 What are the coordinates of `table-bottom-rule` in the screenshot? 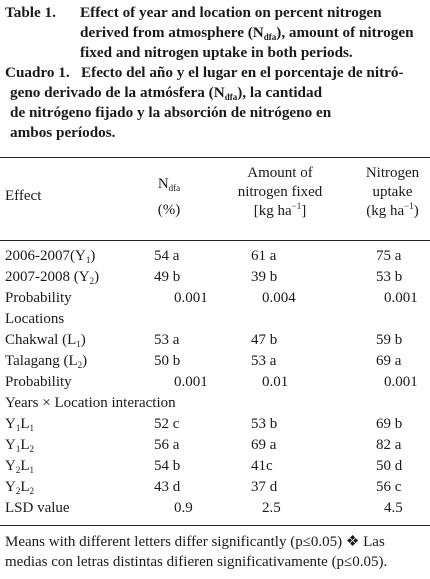 It's located at (215, 525).